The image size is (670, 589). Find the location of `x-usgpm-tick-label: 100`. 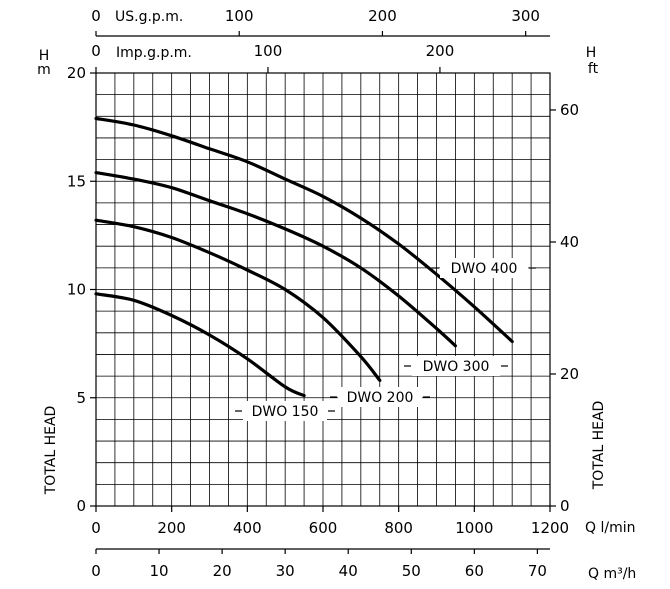

x-usgpm-tick-label: 100 is located at coordinates (239, 16).